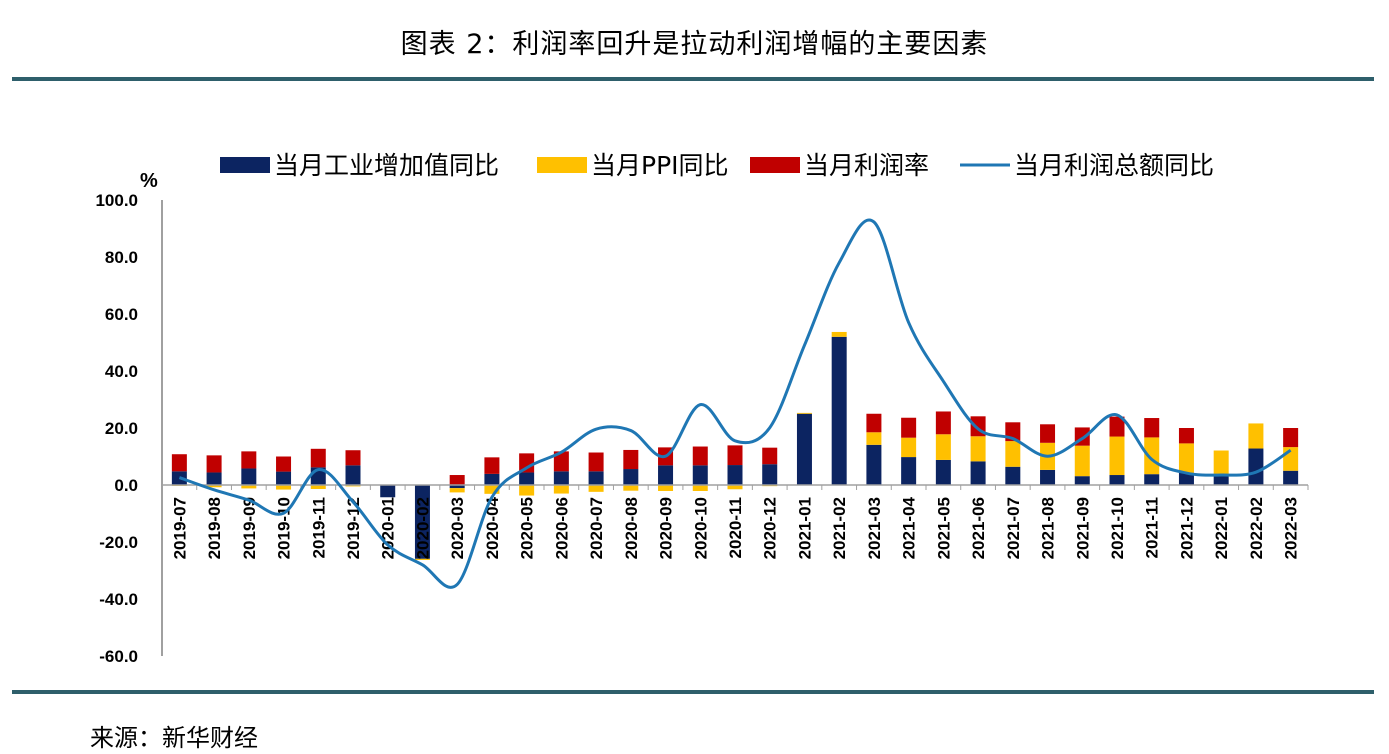 Image resolution: width=1389 pixels, height=754 pixels. I want to click on x-tick-label: 2019-09, so click(249, 528).